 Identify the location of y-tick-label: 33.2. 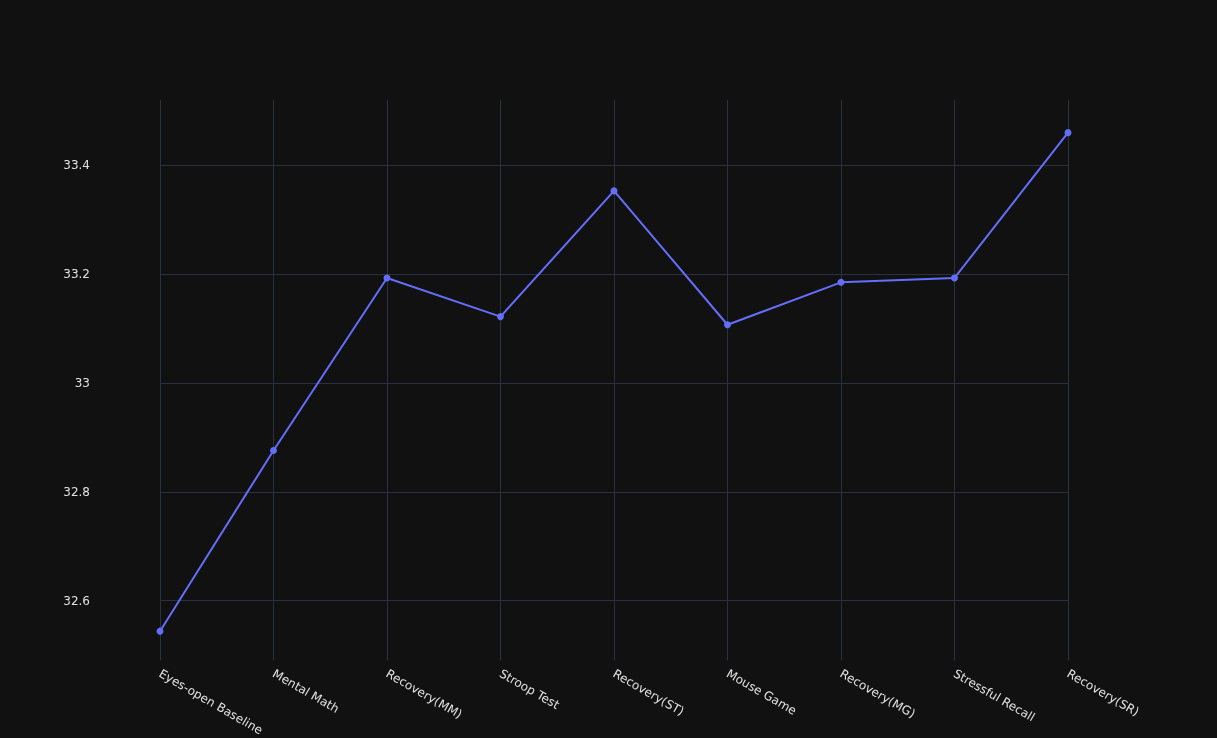
(76, 274).